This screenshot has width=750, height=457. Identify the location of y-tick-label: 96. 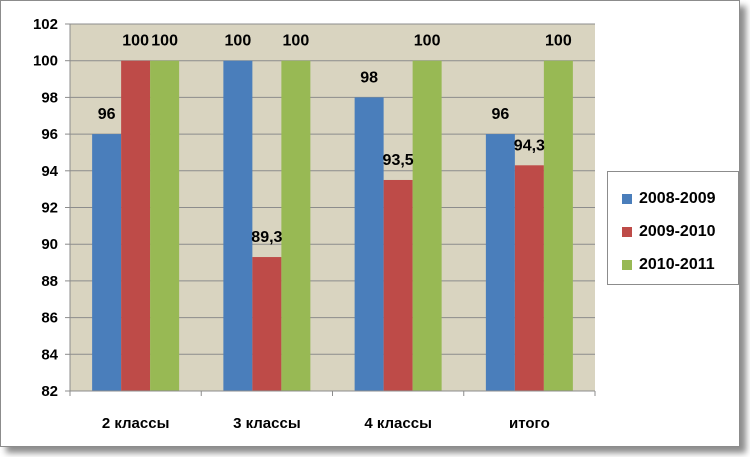
(49, 134).